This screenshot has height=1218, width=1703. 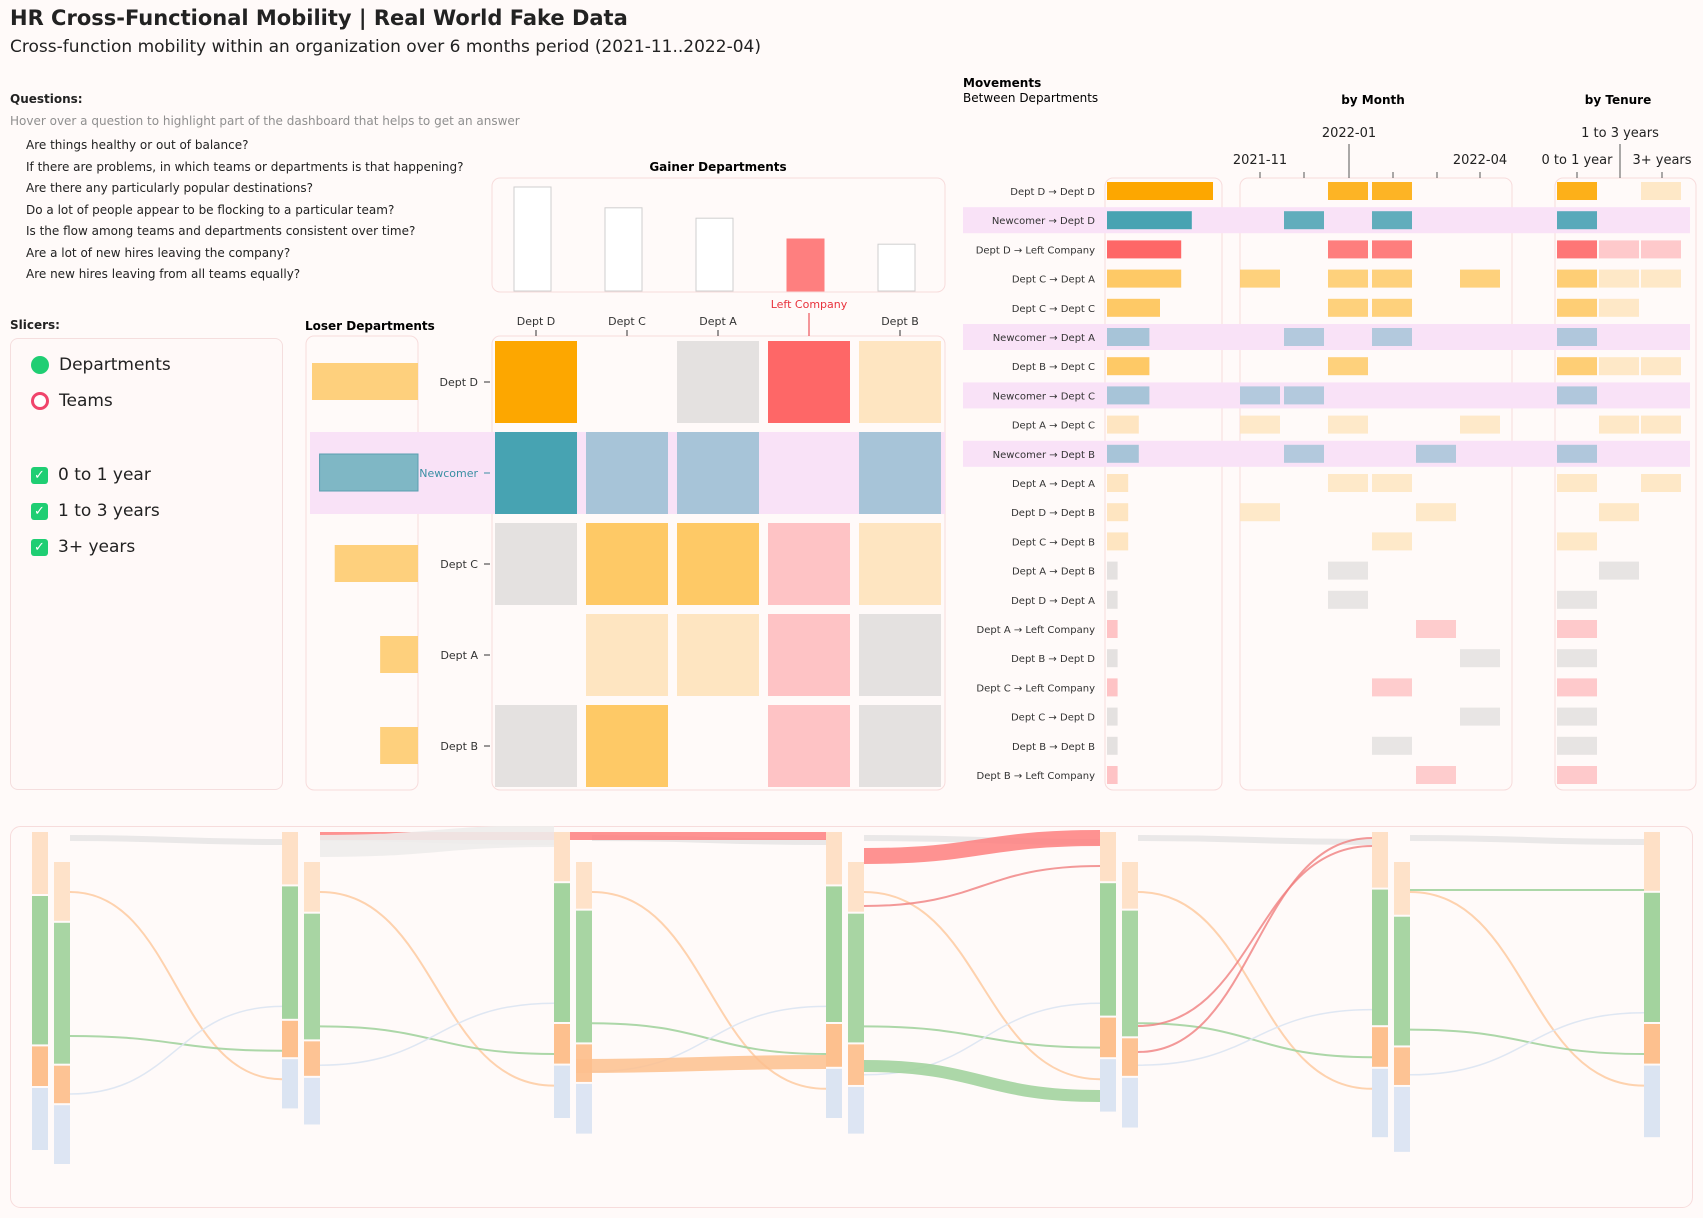 I want to click on slicer-tenure-0-1: ✓ 0 to 1 year, so click(x=91, y=475).